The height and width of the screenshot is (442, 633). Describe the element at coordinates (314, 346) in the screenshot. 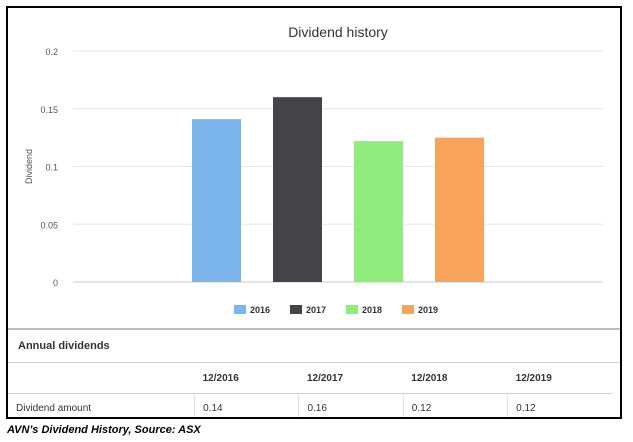

I see `table-title: Annual dividends` at that location.